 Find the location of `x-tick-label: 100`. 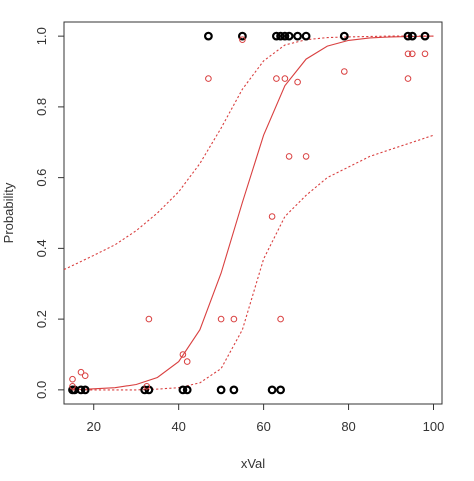

x-tick-label: 100 is located at coordinates (434, 426).